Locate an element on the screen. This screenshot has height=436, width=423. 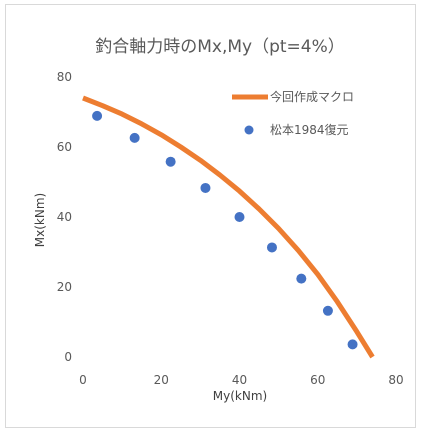
legend-marker-swatch is located at coordinates (249, 130).